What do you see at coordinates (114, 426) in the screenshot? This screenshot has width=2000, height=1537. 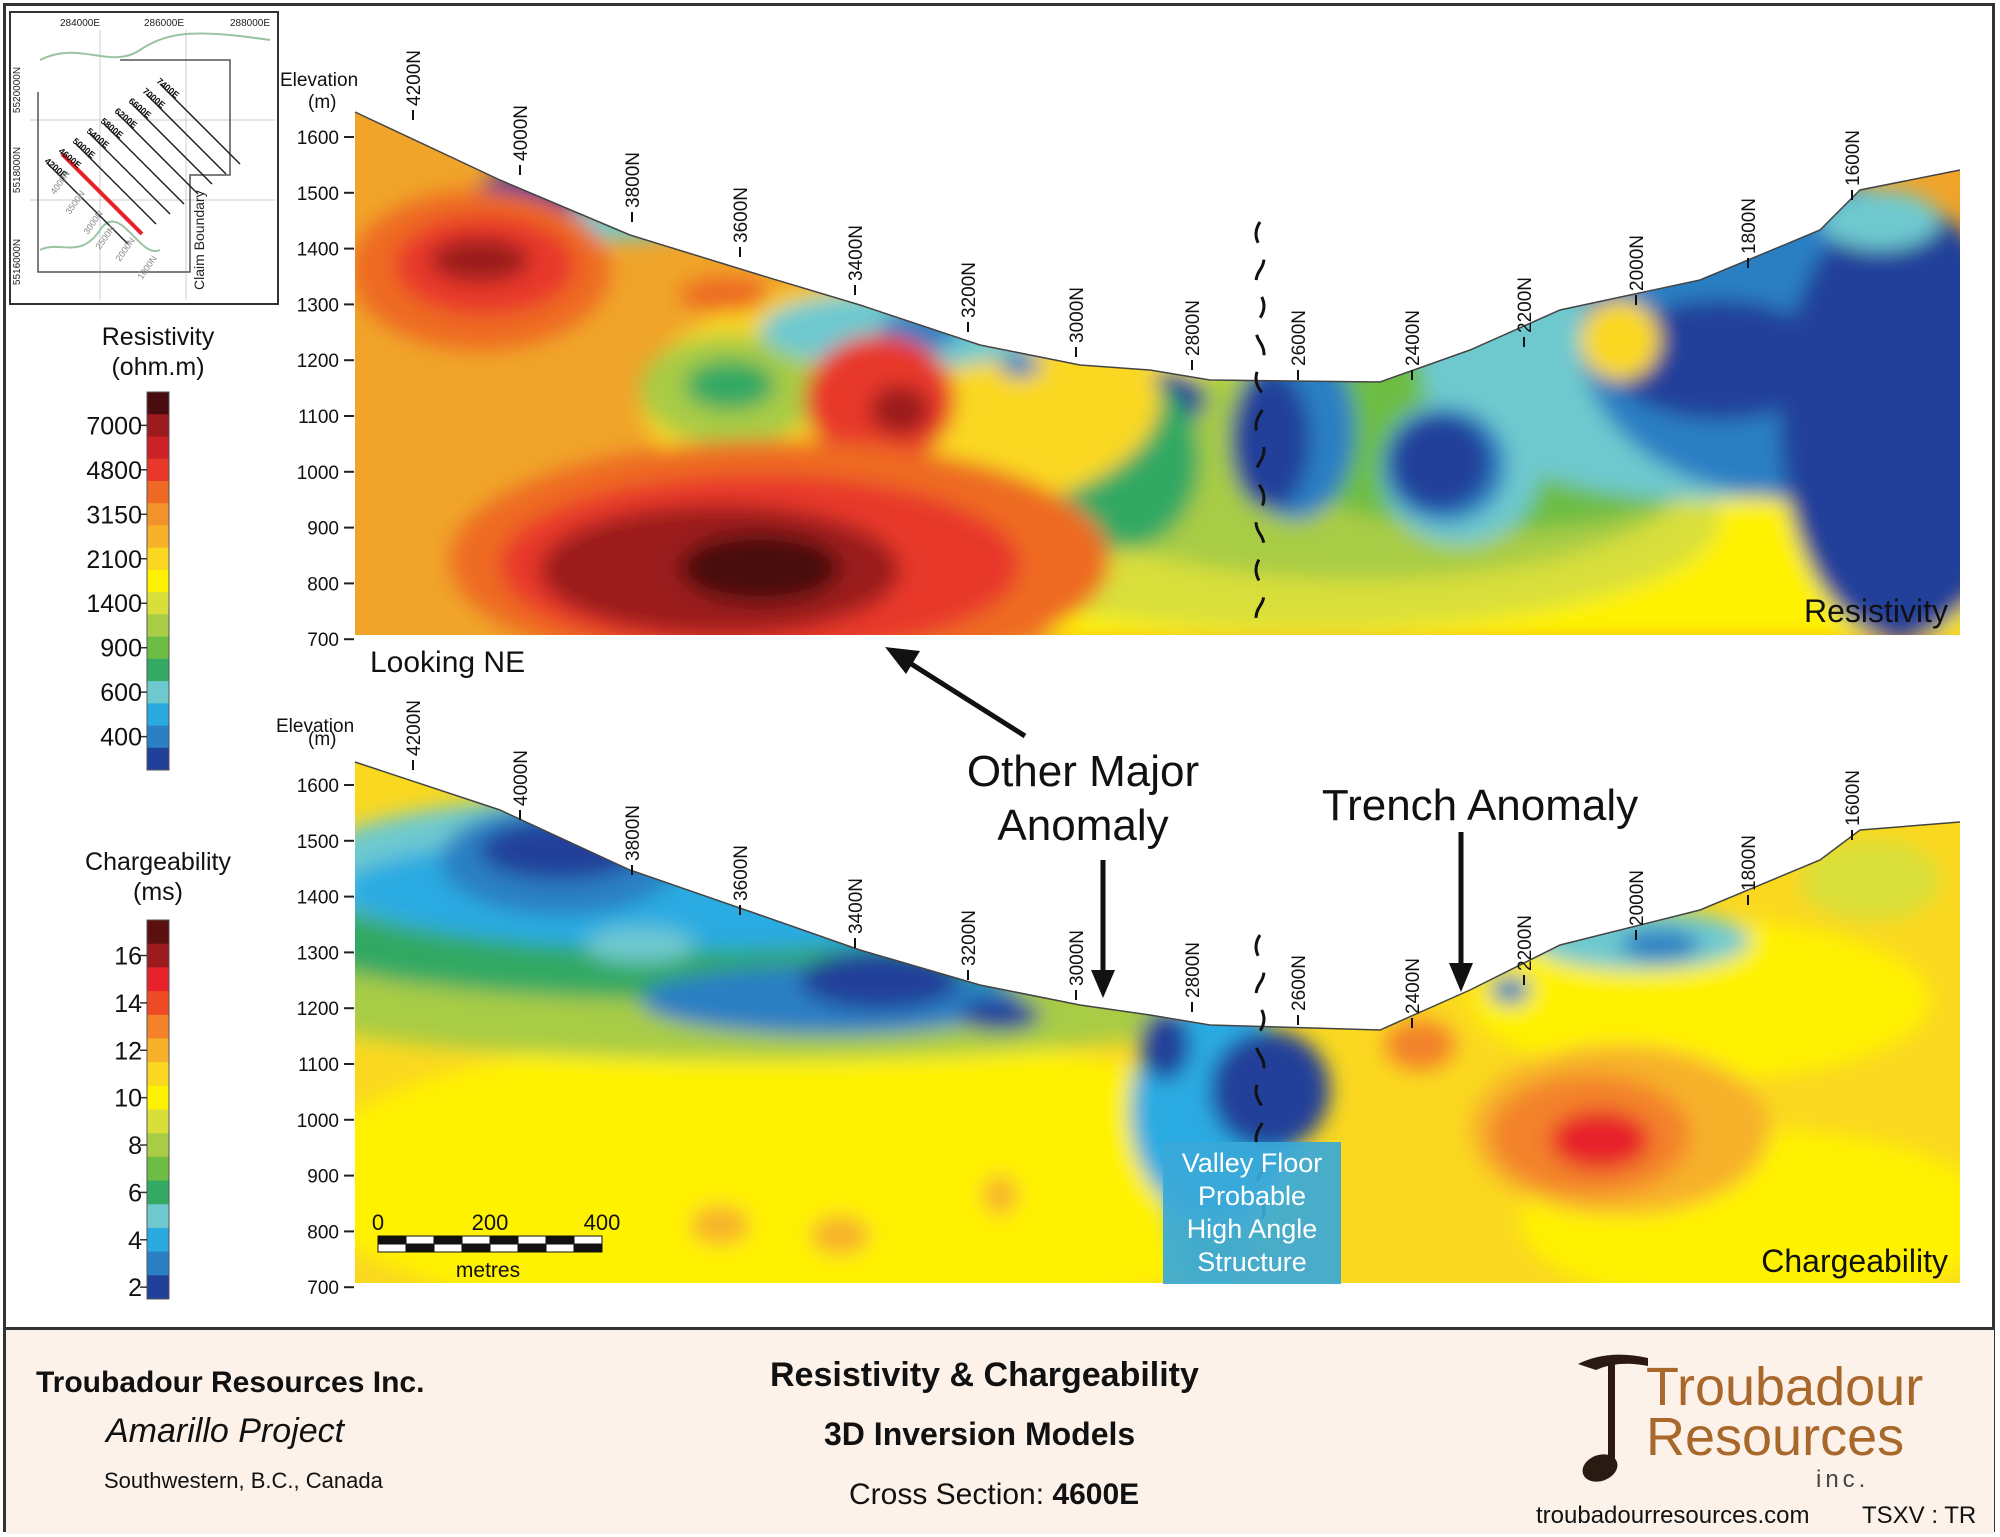 I see `legend-label: 7000` at bounding box center [114, 426].